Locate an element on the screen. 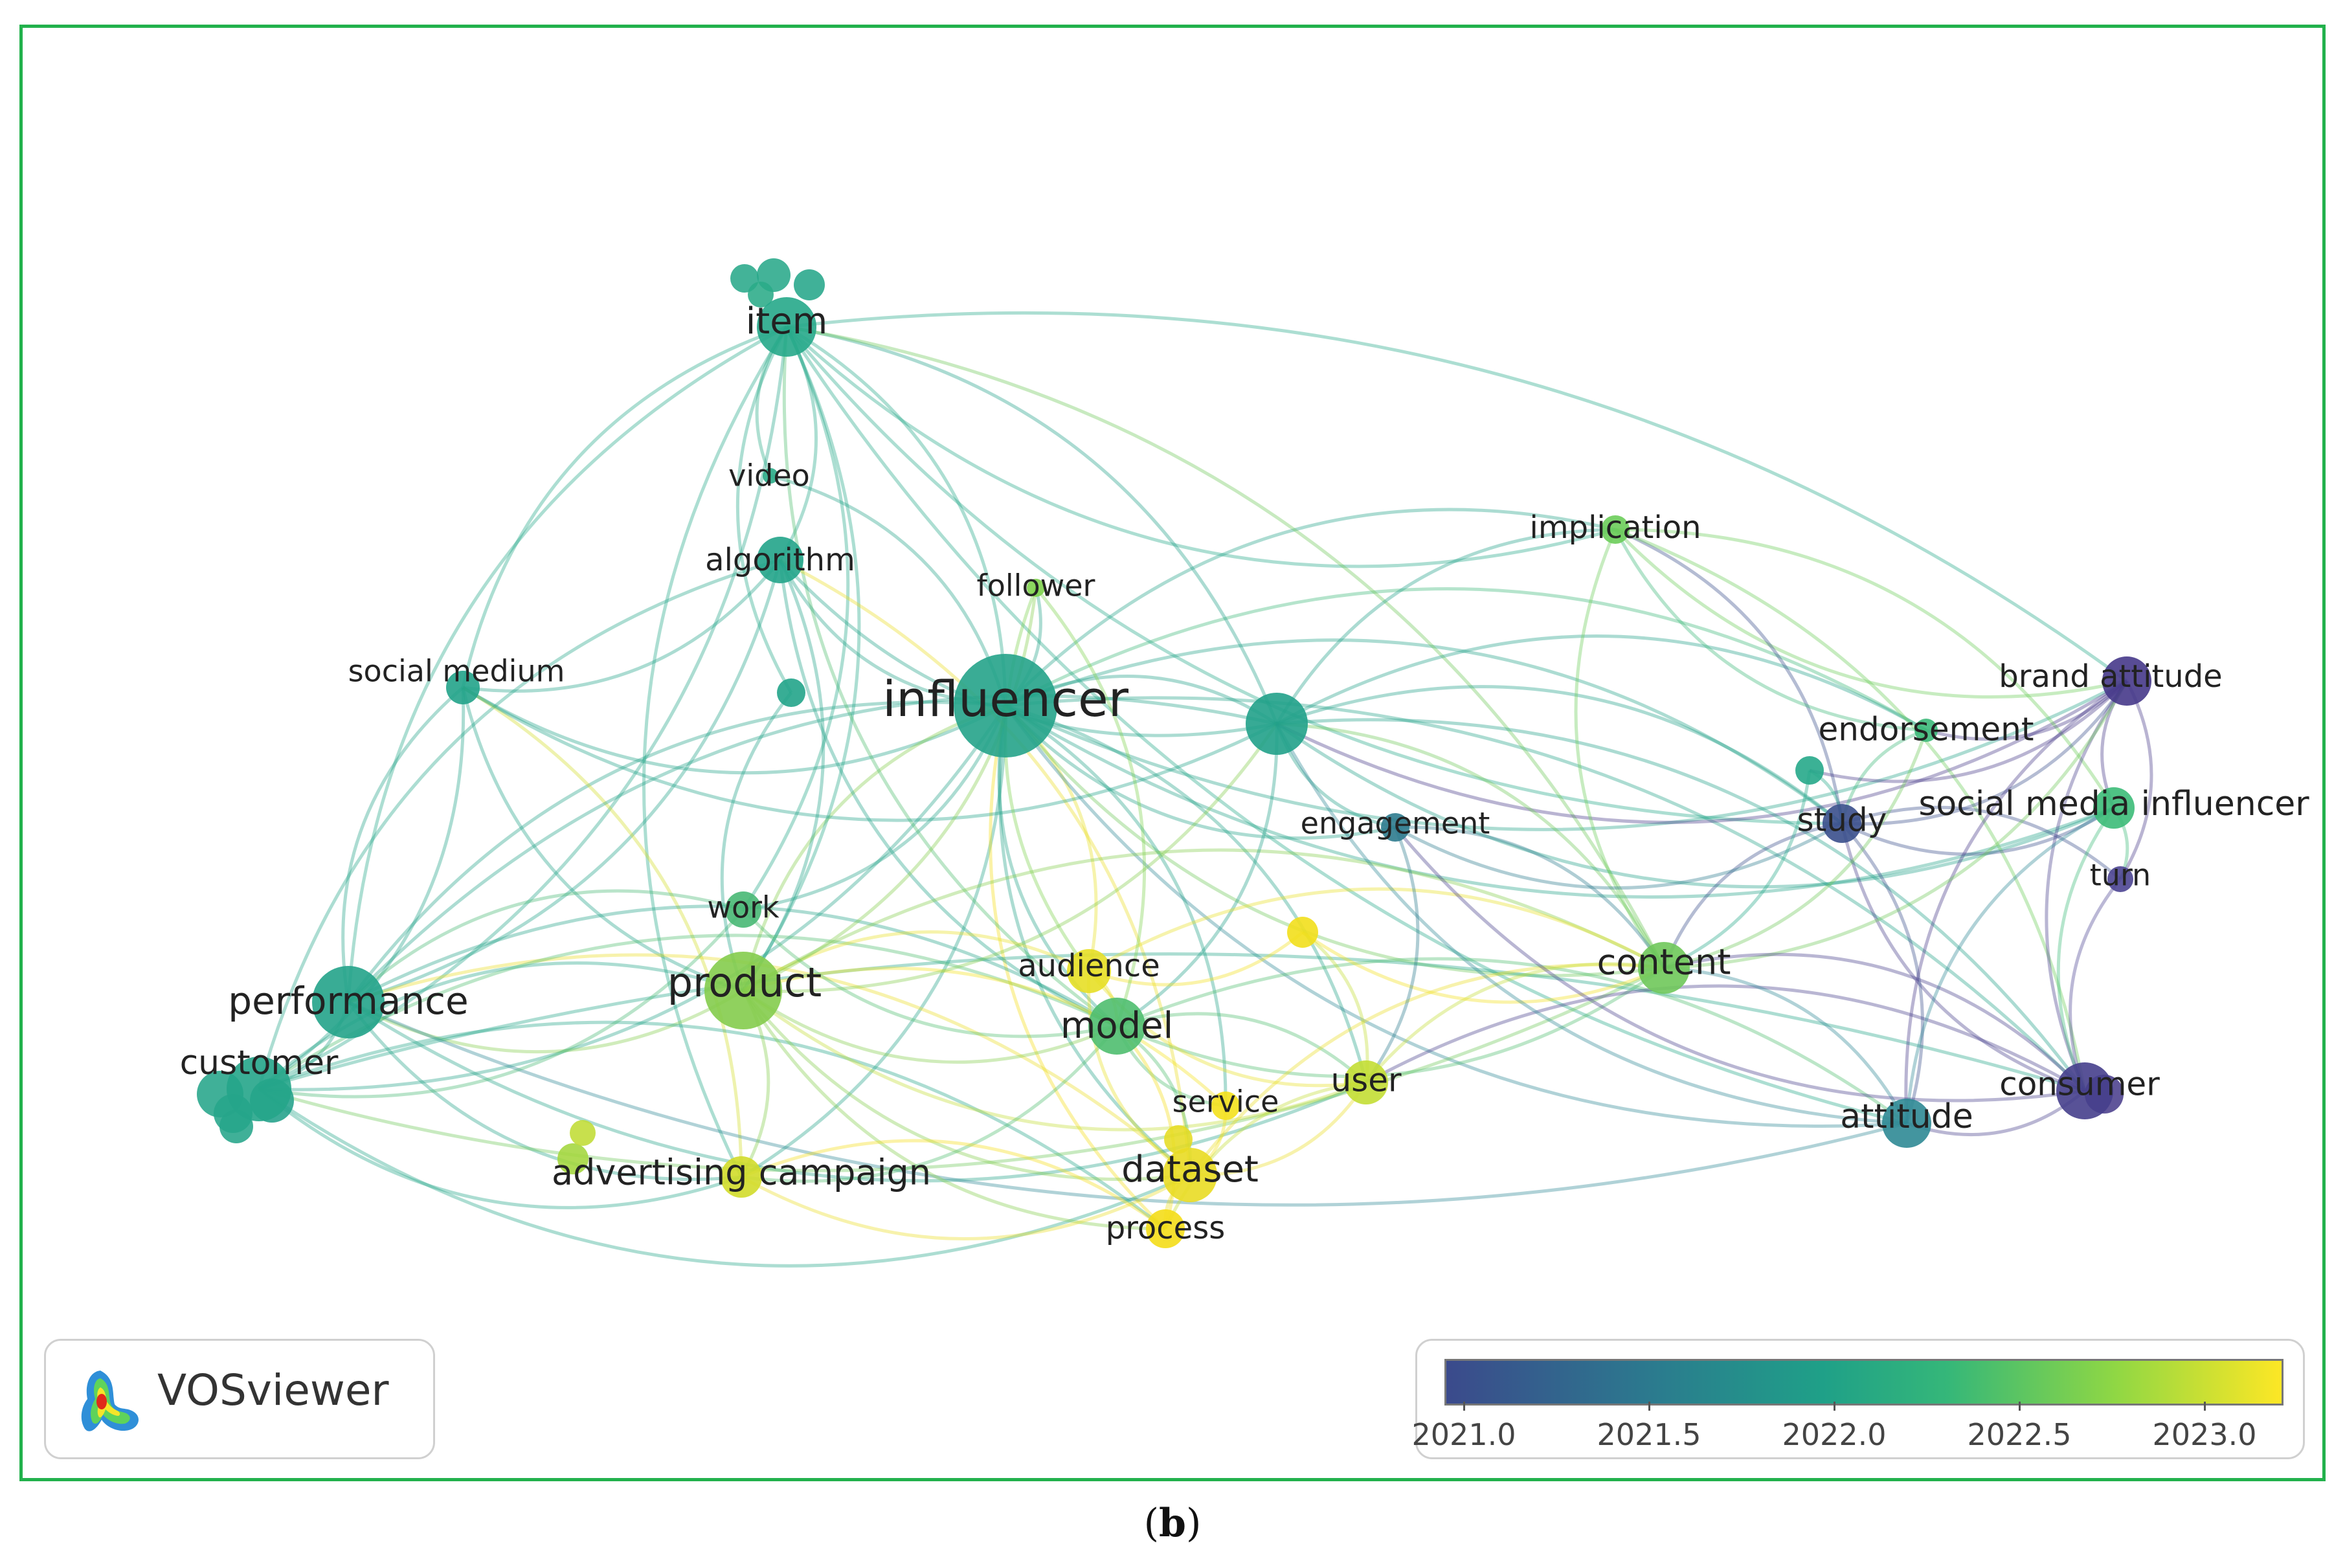  edge-social_media_influencer-attitude is located at coordinates (2010, 965).